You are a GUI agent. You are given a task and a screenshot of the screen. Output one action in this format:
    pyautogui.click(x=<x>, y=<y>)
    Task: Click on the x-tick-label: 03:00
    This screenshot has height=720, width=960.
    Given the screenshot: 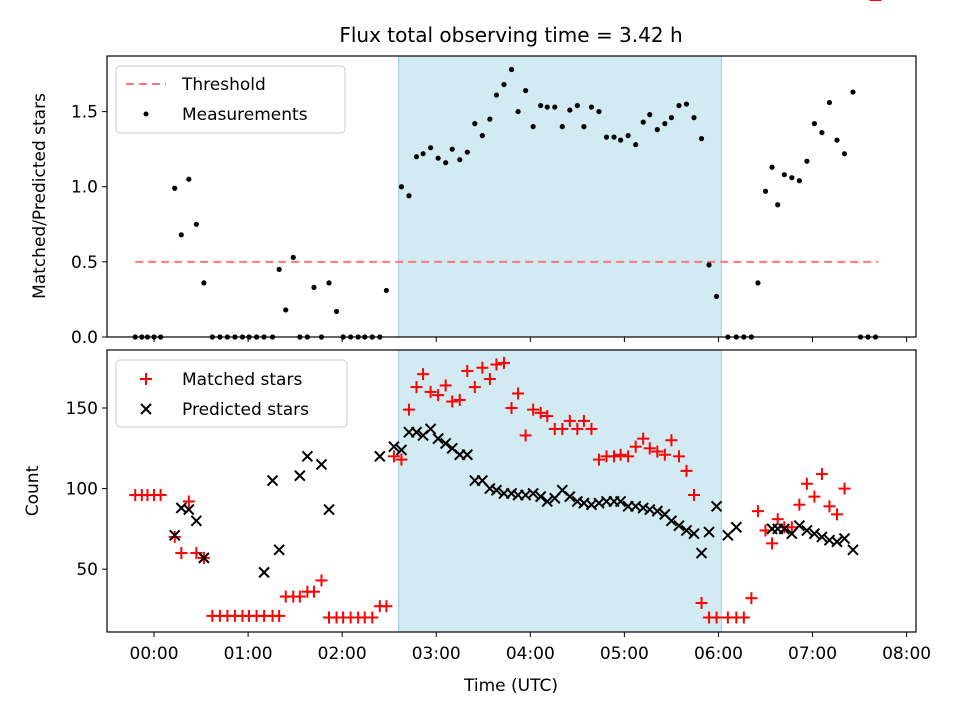 What is the action you would take?
    pyautogui.click(x=436, y=654)
    